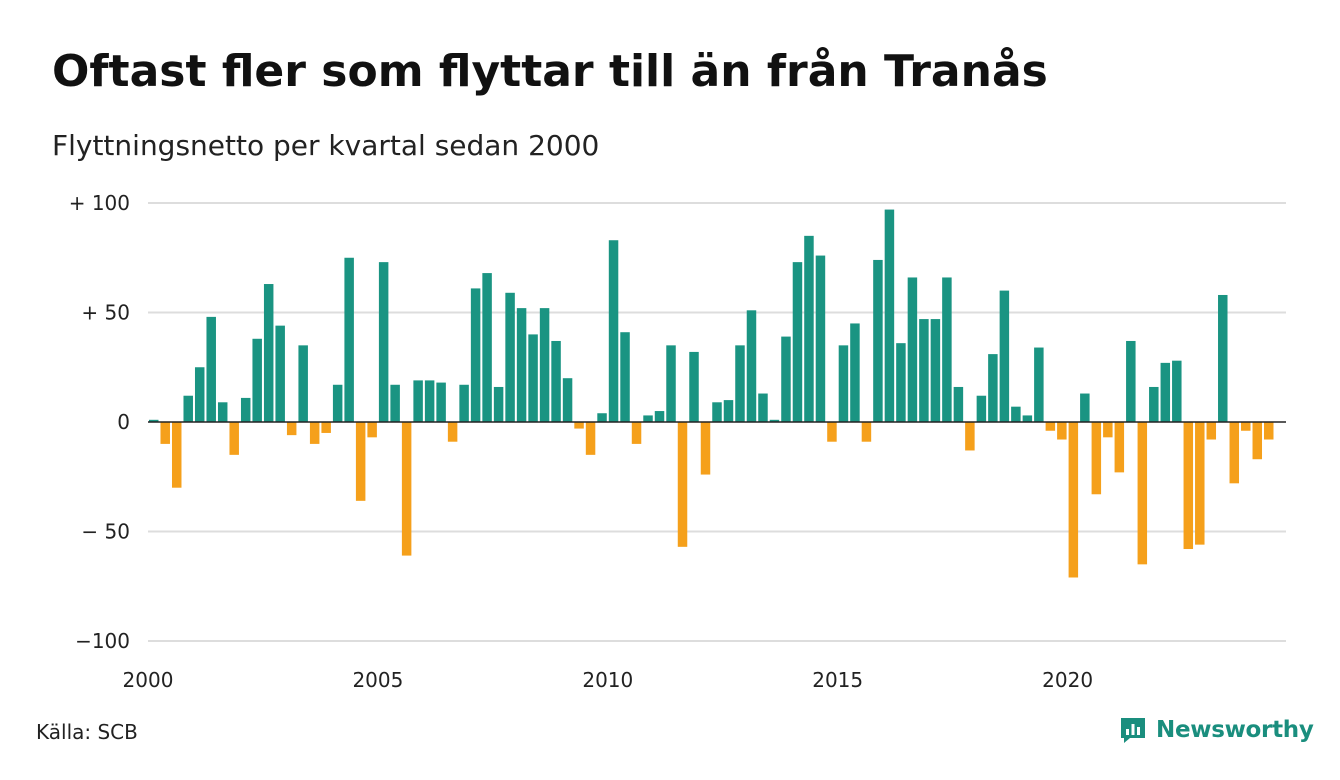 The width and height of the screenshot is (1340, 780). I want to click on x-tick-label: 2000, so click(148, 680).